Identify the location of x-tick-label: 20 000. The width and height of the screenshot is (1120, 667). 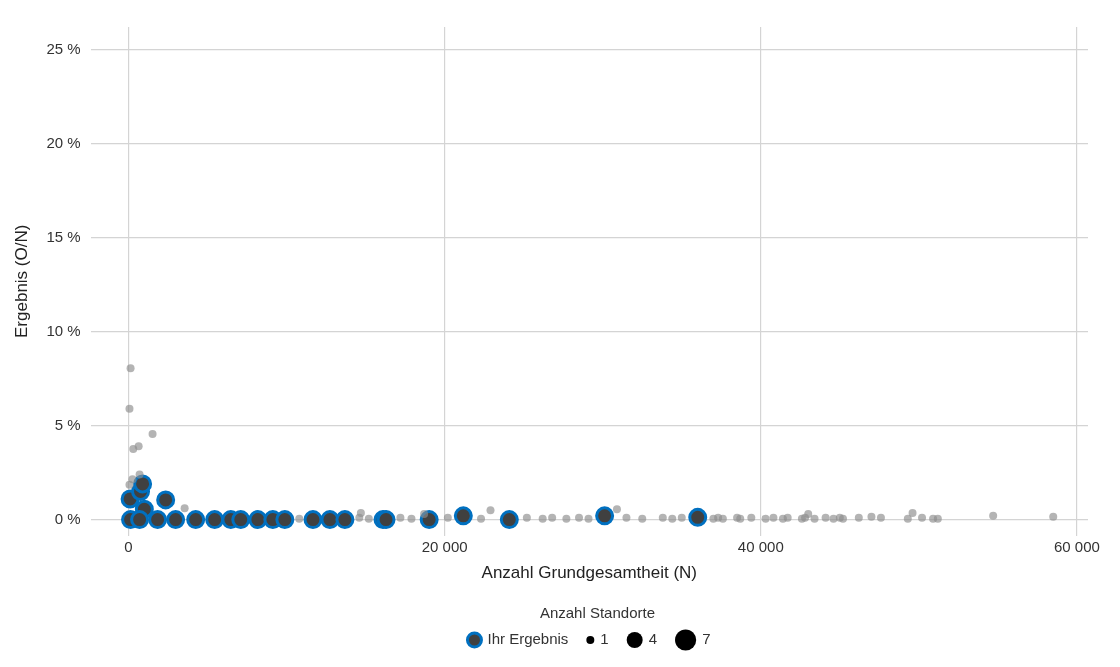
(444, 546).